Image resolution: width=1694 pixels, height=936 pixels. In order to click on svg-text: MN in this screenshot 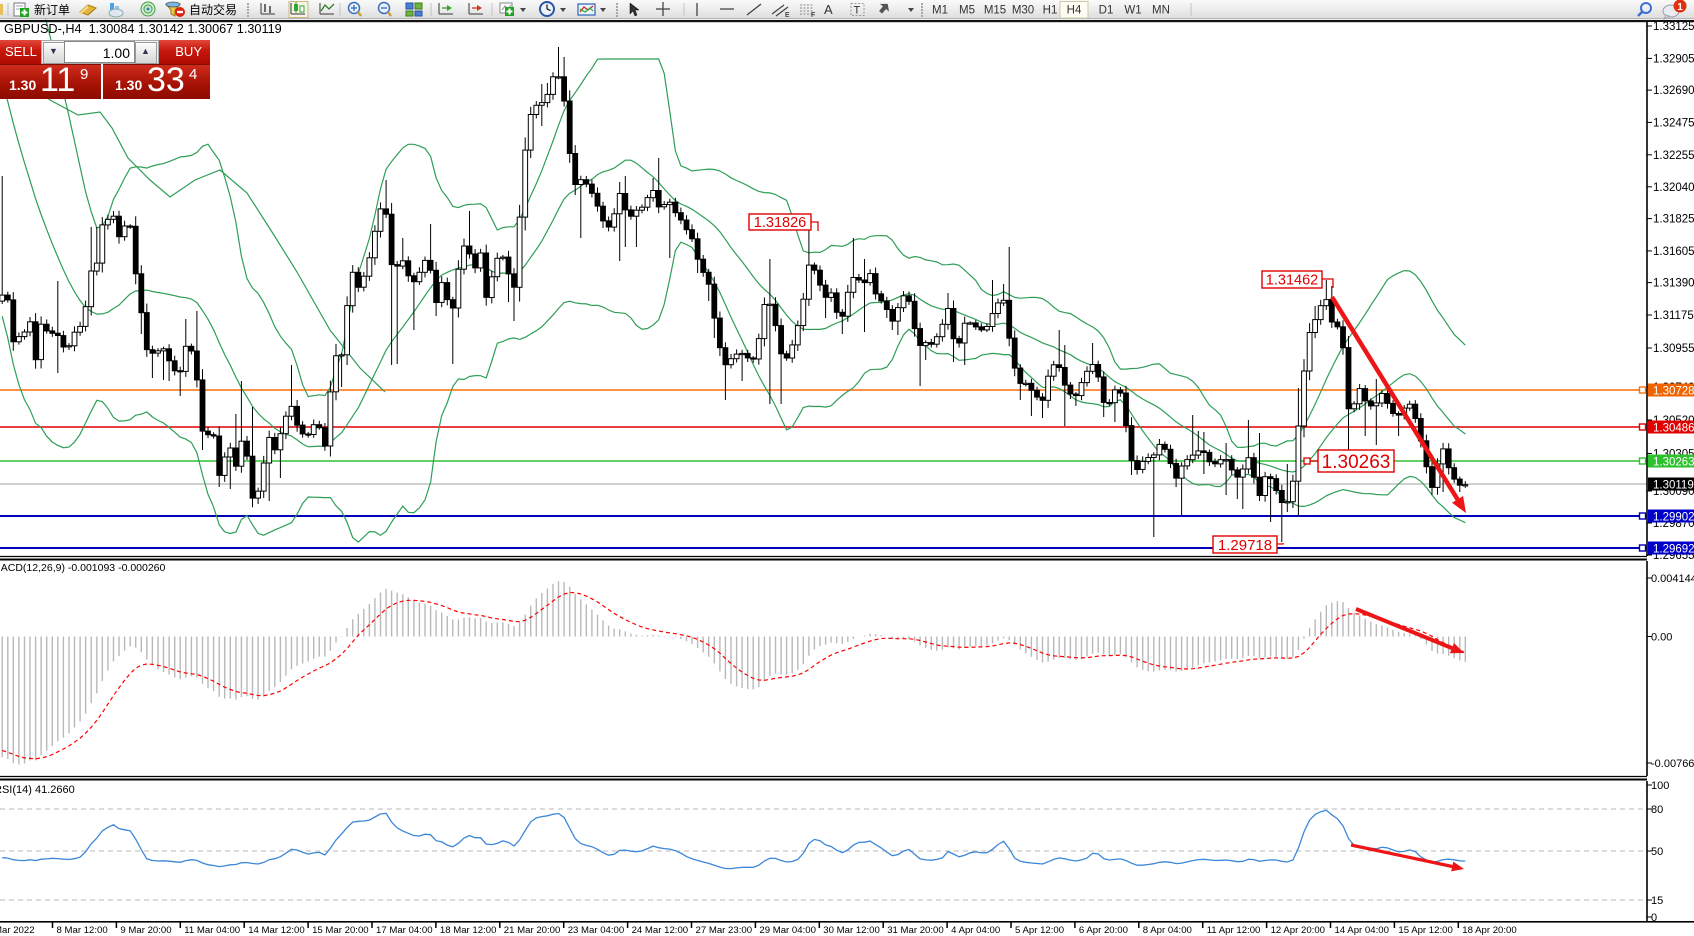, I will do `click(1161, 11)`.